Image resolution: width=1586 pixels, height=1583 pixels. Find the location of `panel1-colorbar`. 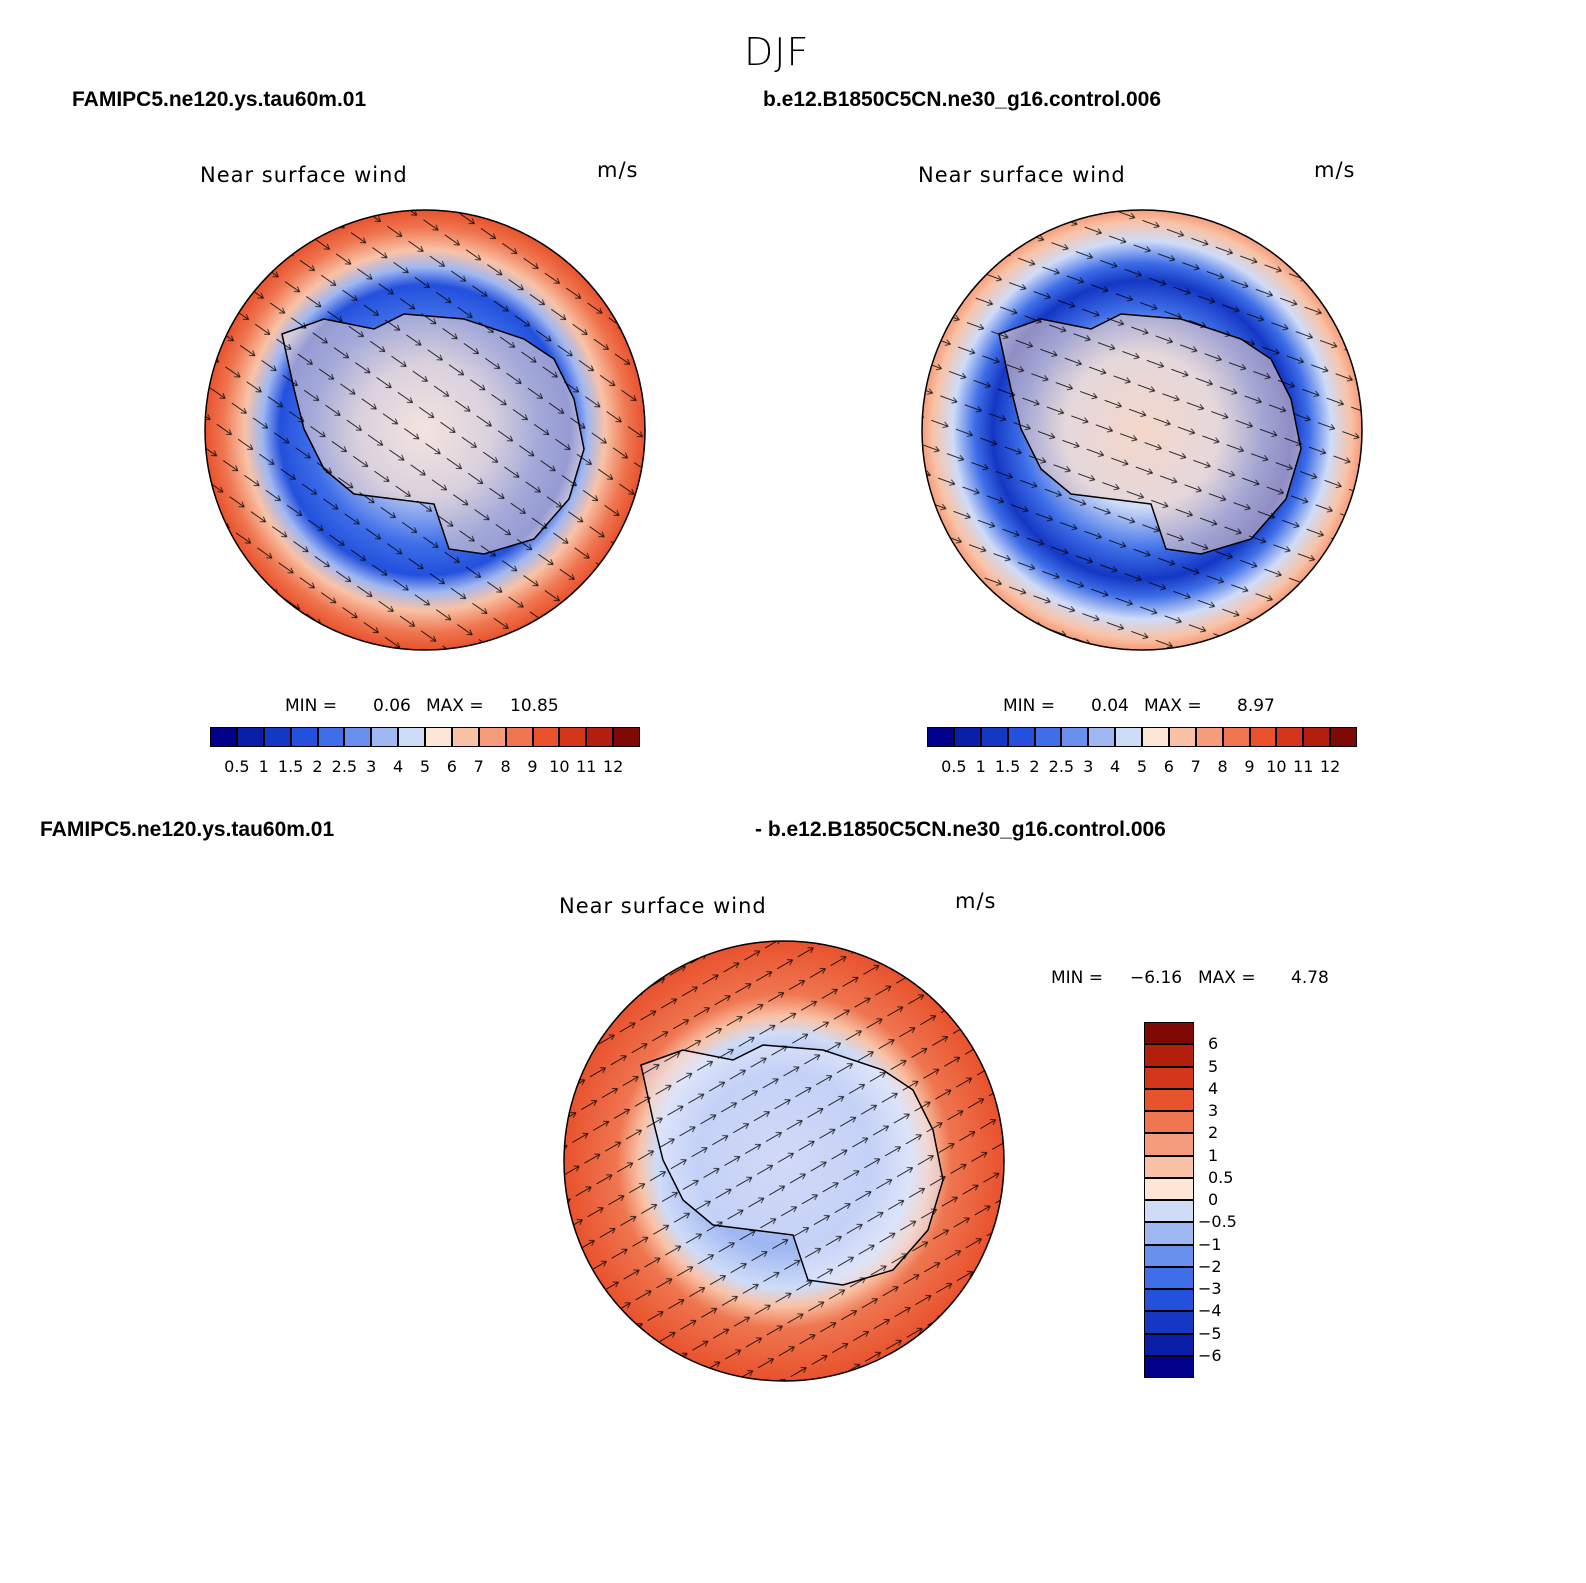

panel1-colorbar is located at coordinates (425, 737).